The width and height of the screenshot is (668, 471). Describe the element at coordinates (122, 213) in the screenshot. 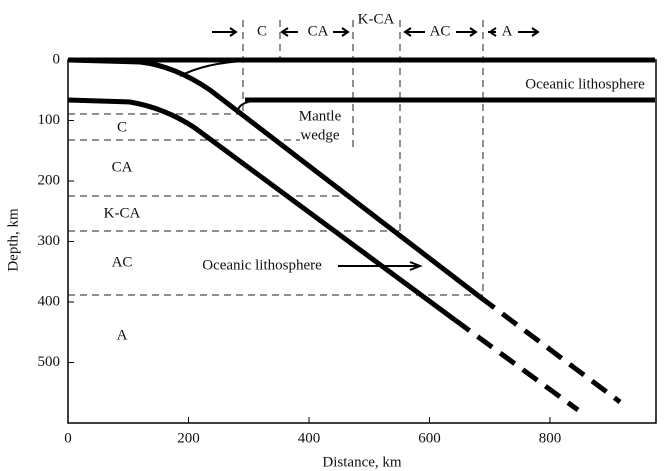

I see `zone-label: K-CA` at that location.